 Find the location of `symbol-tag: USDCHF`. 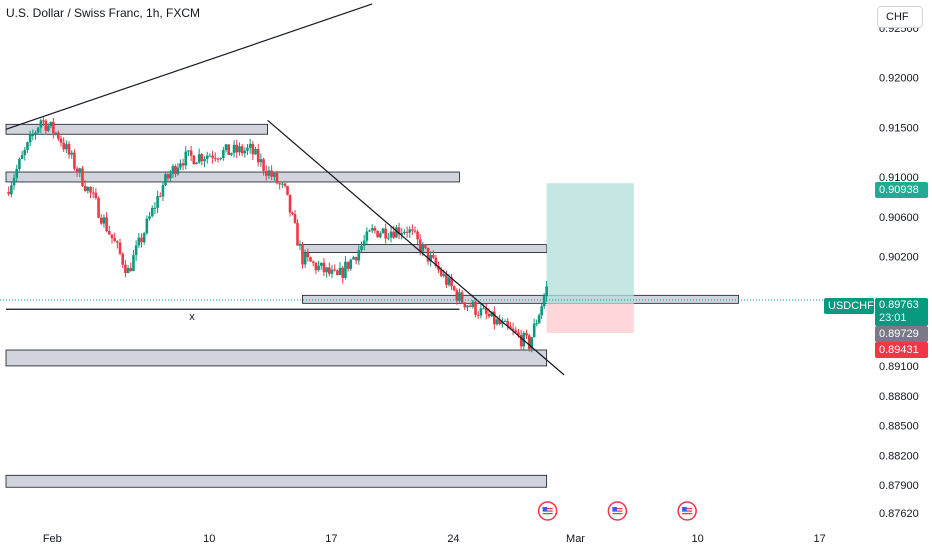

symbol-tag: USDCHF is located at coordinates (849, 306).